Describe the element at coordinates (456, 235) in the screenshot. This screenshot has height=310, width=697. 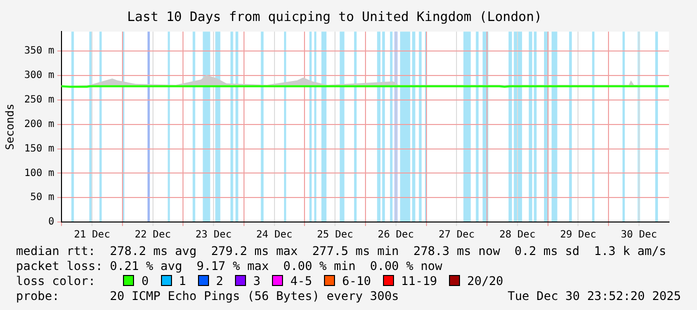
I see `x-tick-label: 27 Dec` at that location.